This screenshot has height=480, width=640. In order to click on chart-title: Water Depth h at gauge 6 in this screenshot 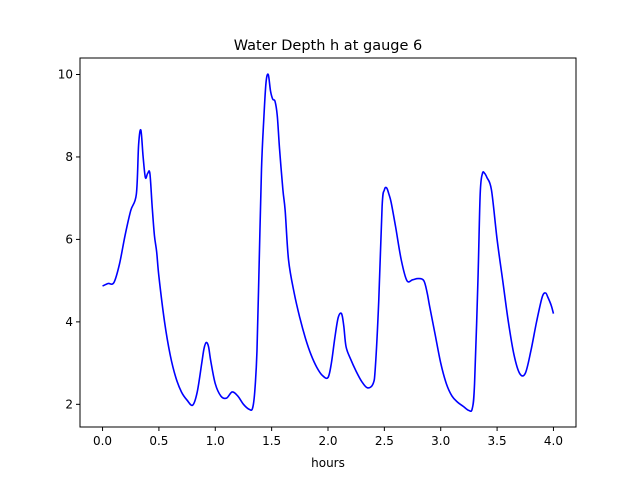, I will do `click(328, 46)`.